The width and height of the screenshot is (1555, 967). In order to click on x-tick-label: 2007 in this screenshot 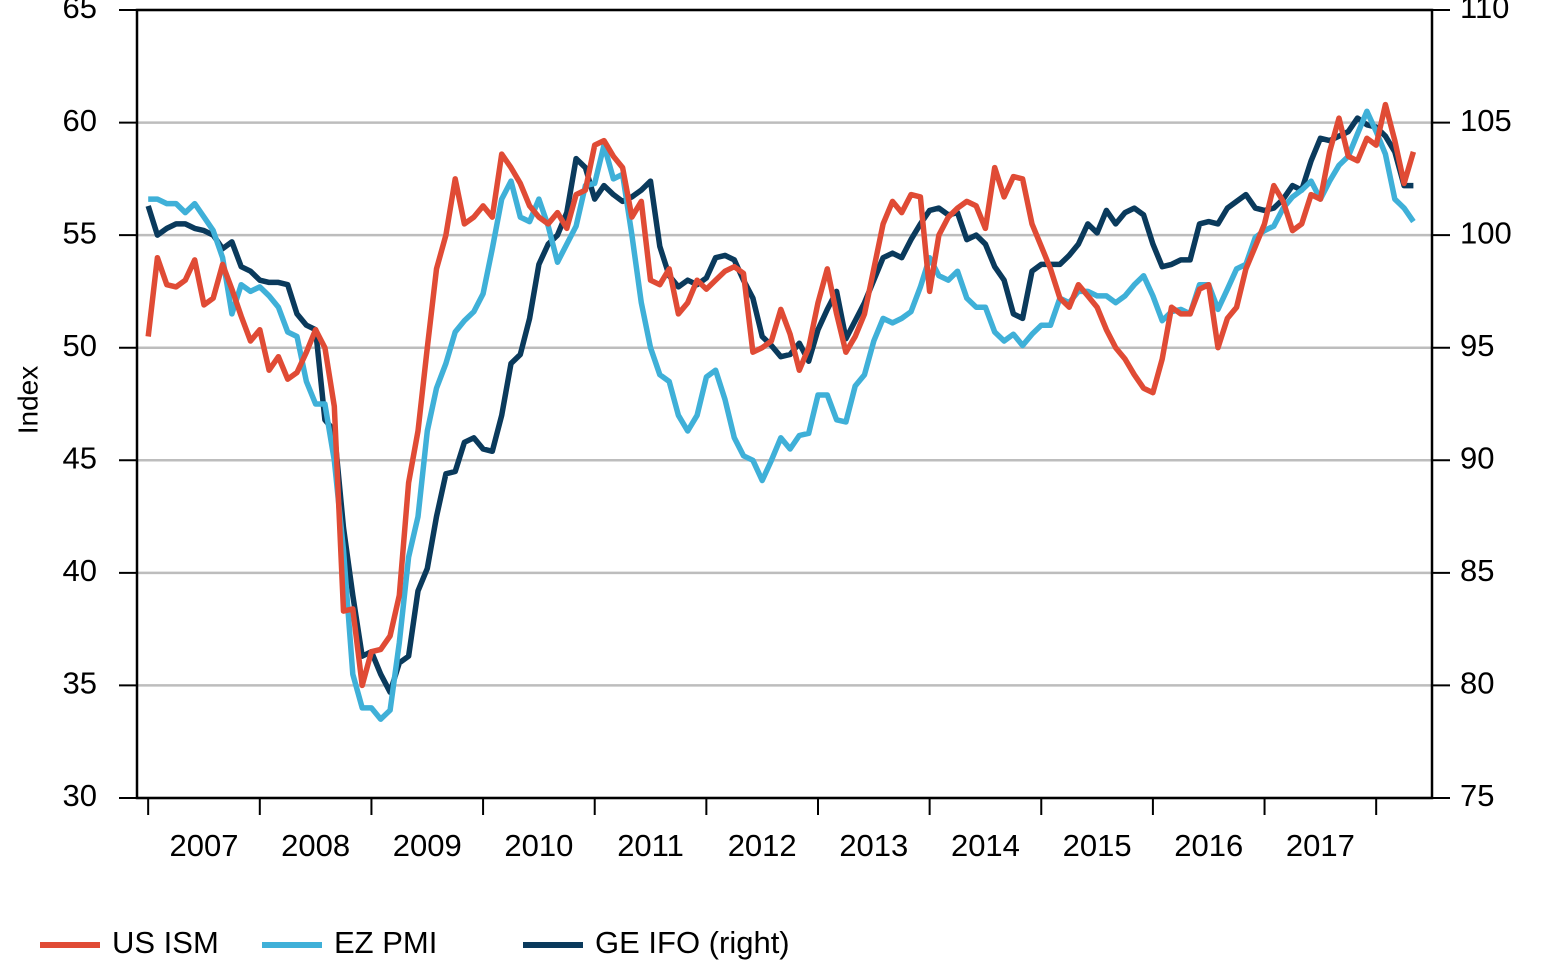, I will do `click(203, 845)`.